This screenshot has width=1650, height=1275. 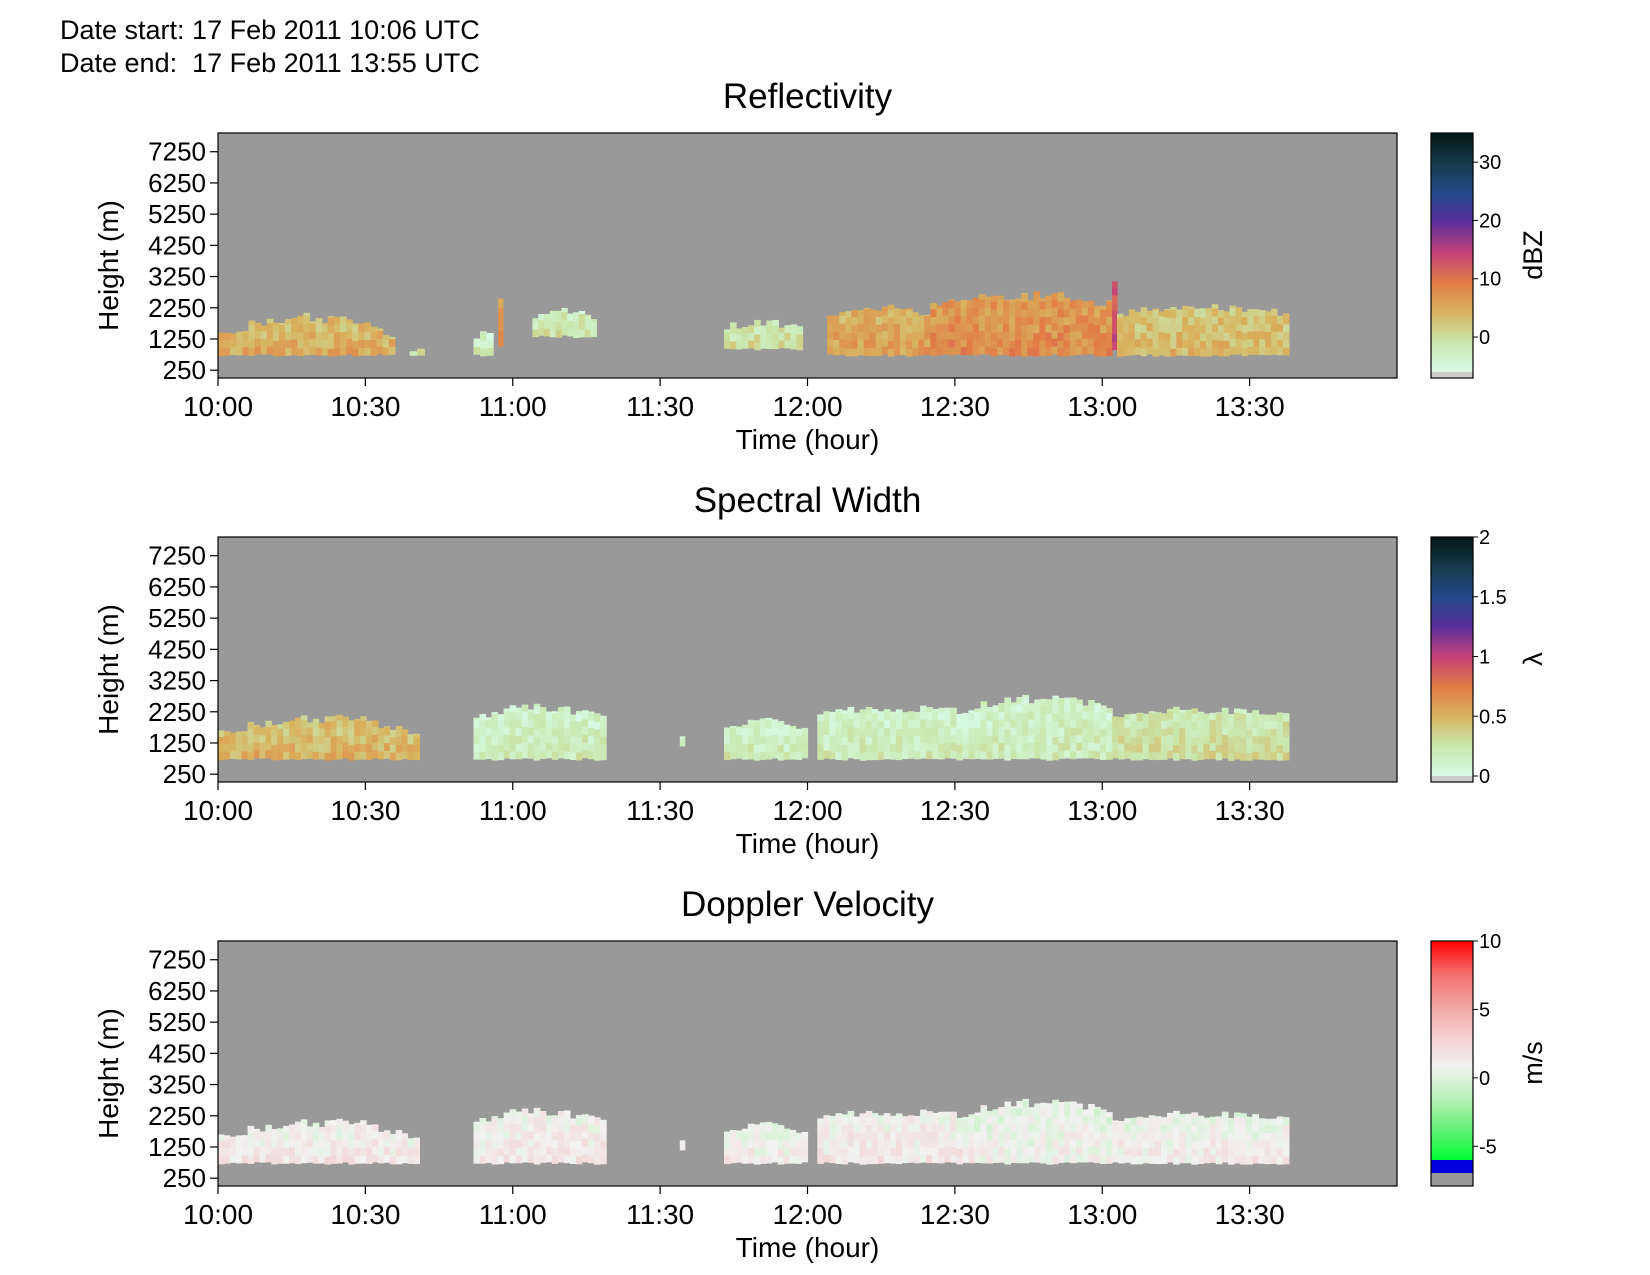 I want to click on colorbar-tick-label: 2, so click(x=1484, y=538).